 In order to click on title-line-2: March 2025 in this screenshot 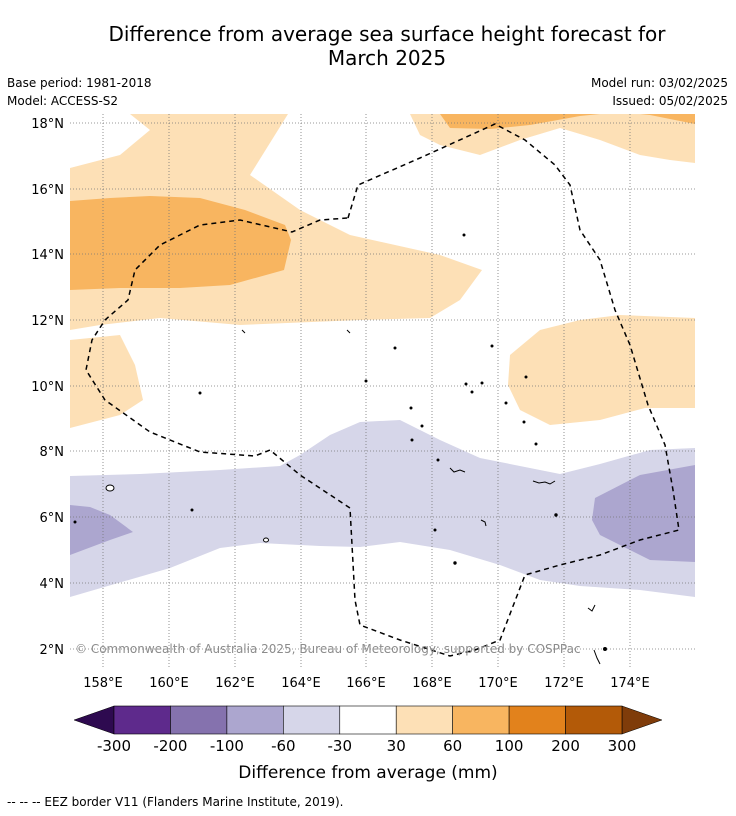, I will do `click(387, 58)`.